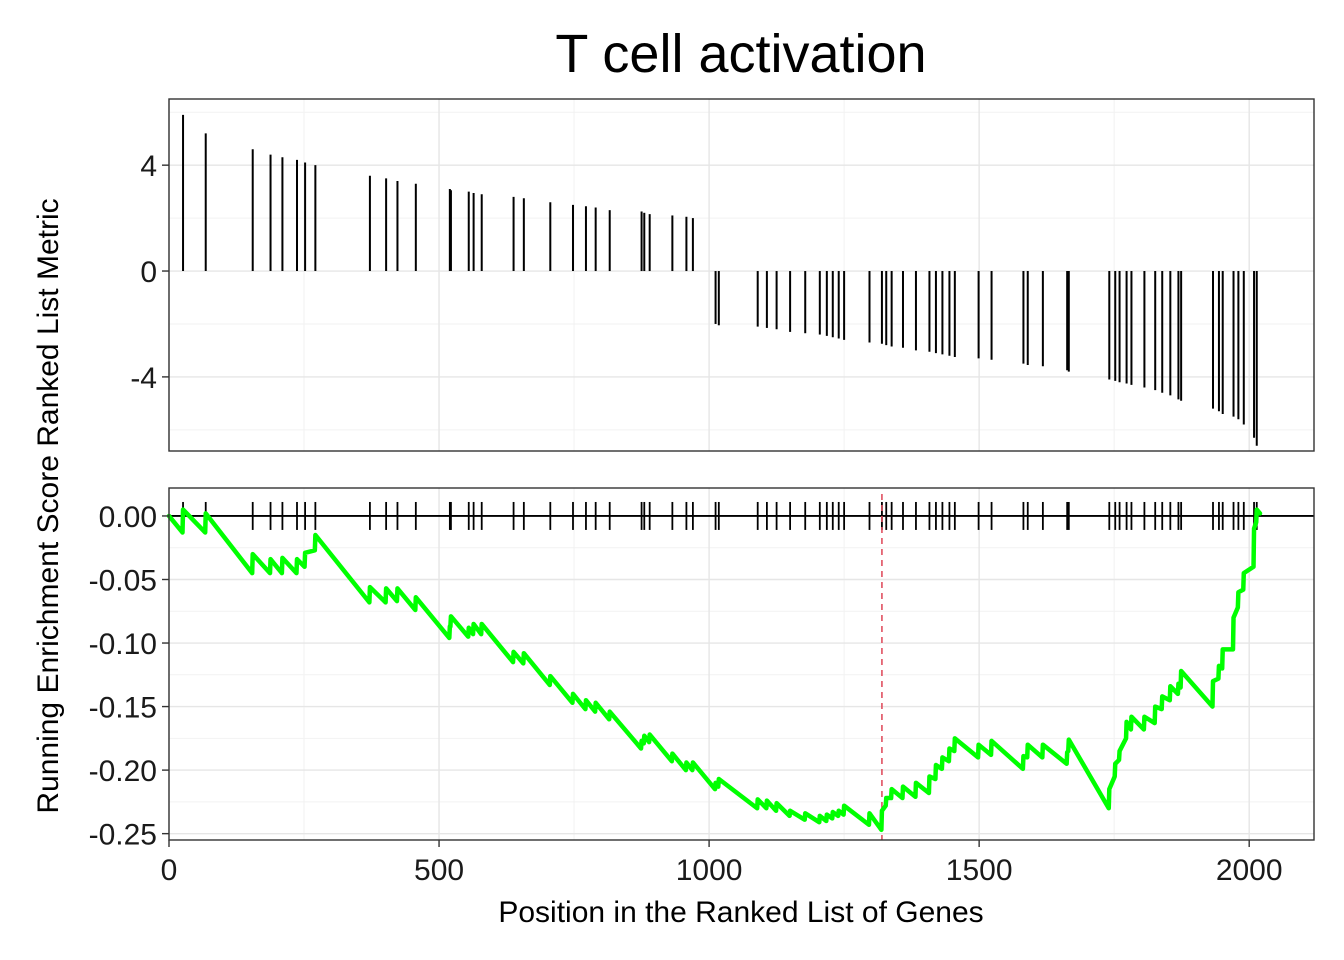 Image resolution: width=1344 pixels, height=960 pixels. I want to click on y-tick-label: -0.15, so click(123, 708).